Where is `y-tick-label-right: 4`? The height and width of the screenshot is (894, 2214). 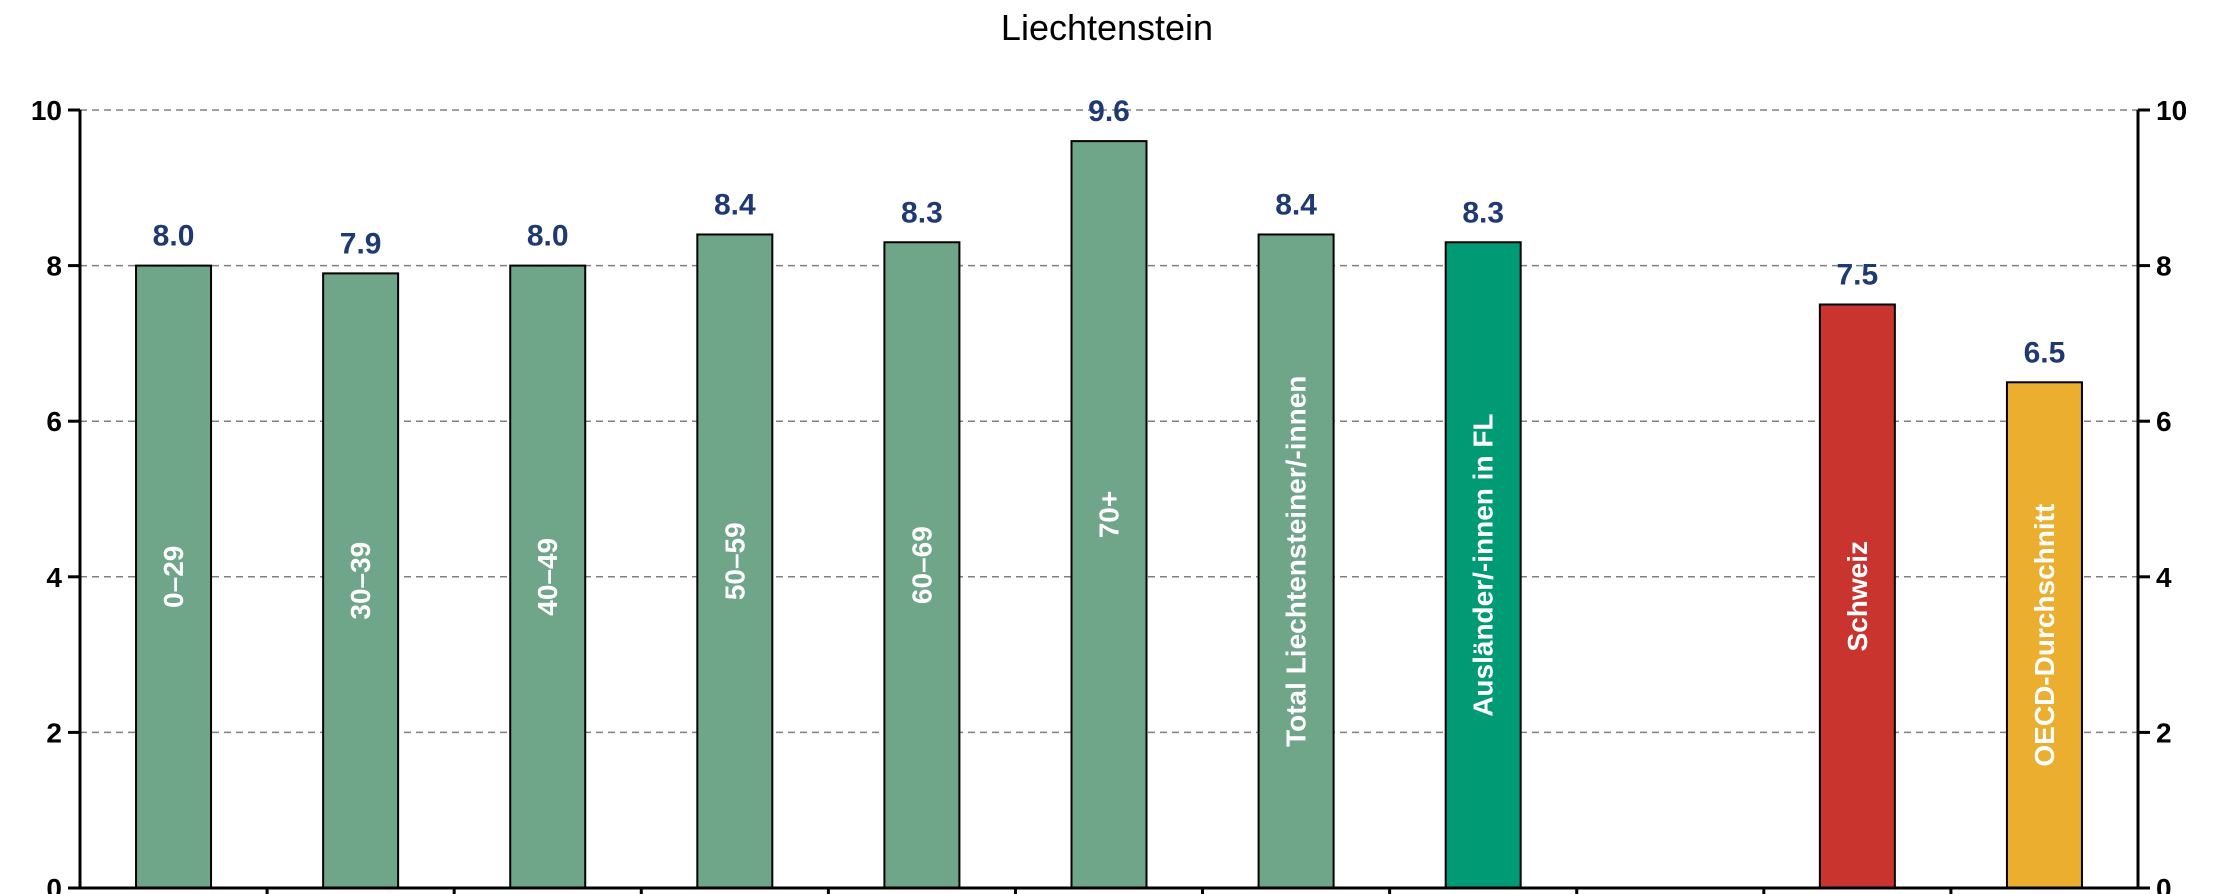
y-tick-label-right: 4 is located at coordinates (2164, 577).